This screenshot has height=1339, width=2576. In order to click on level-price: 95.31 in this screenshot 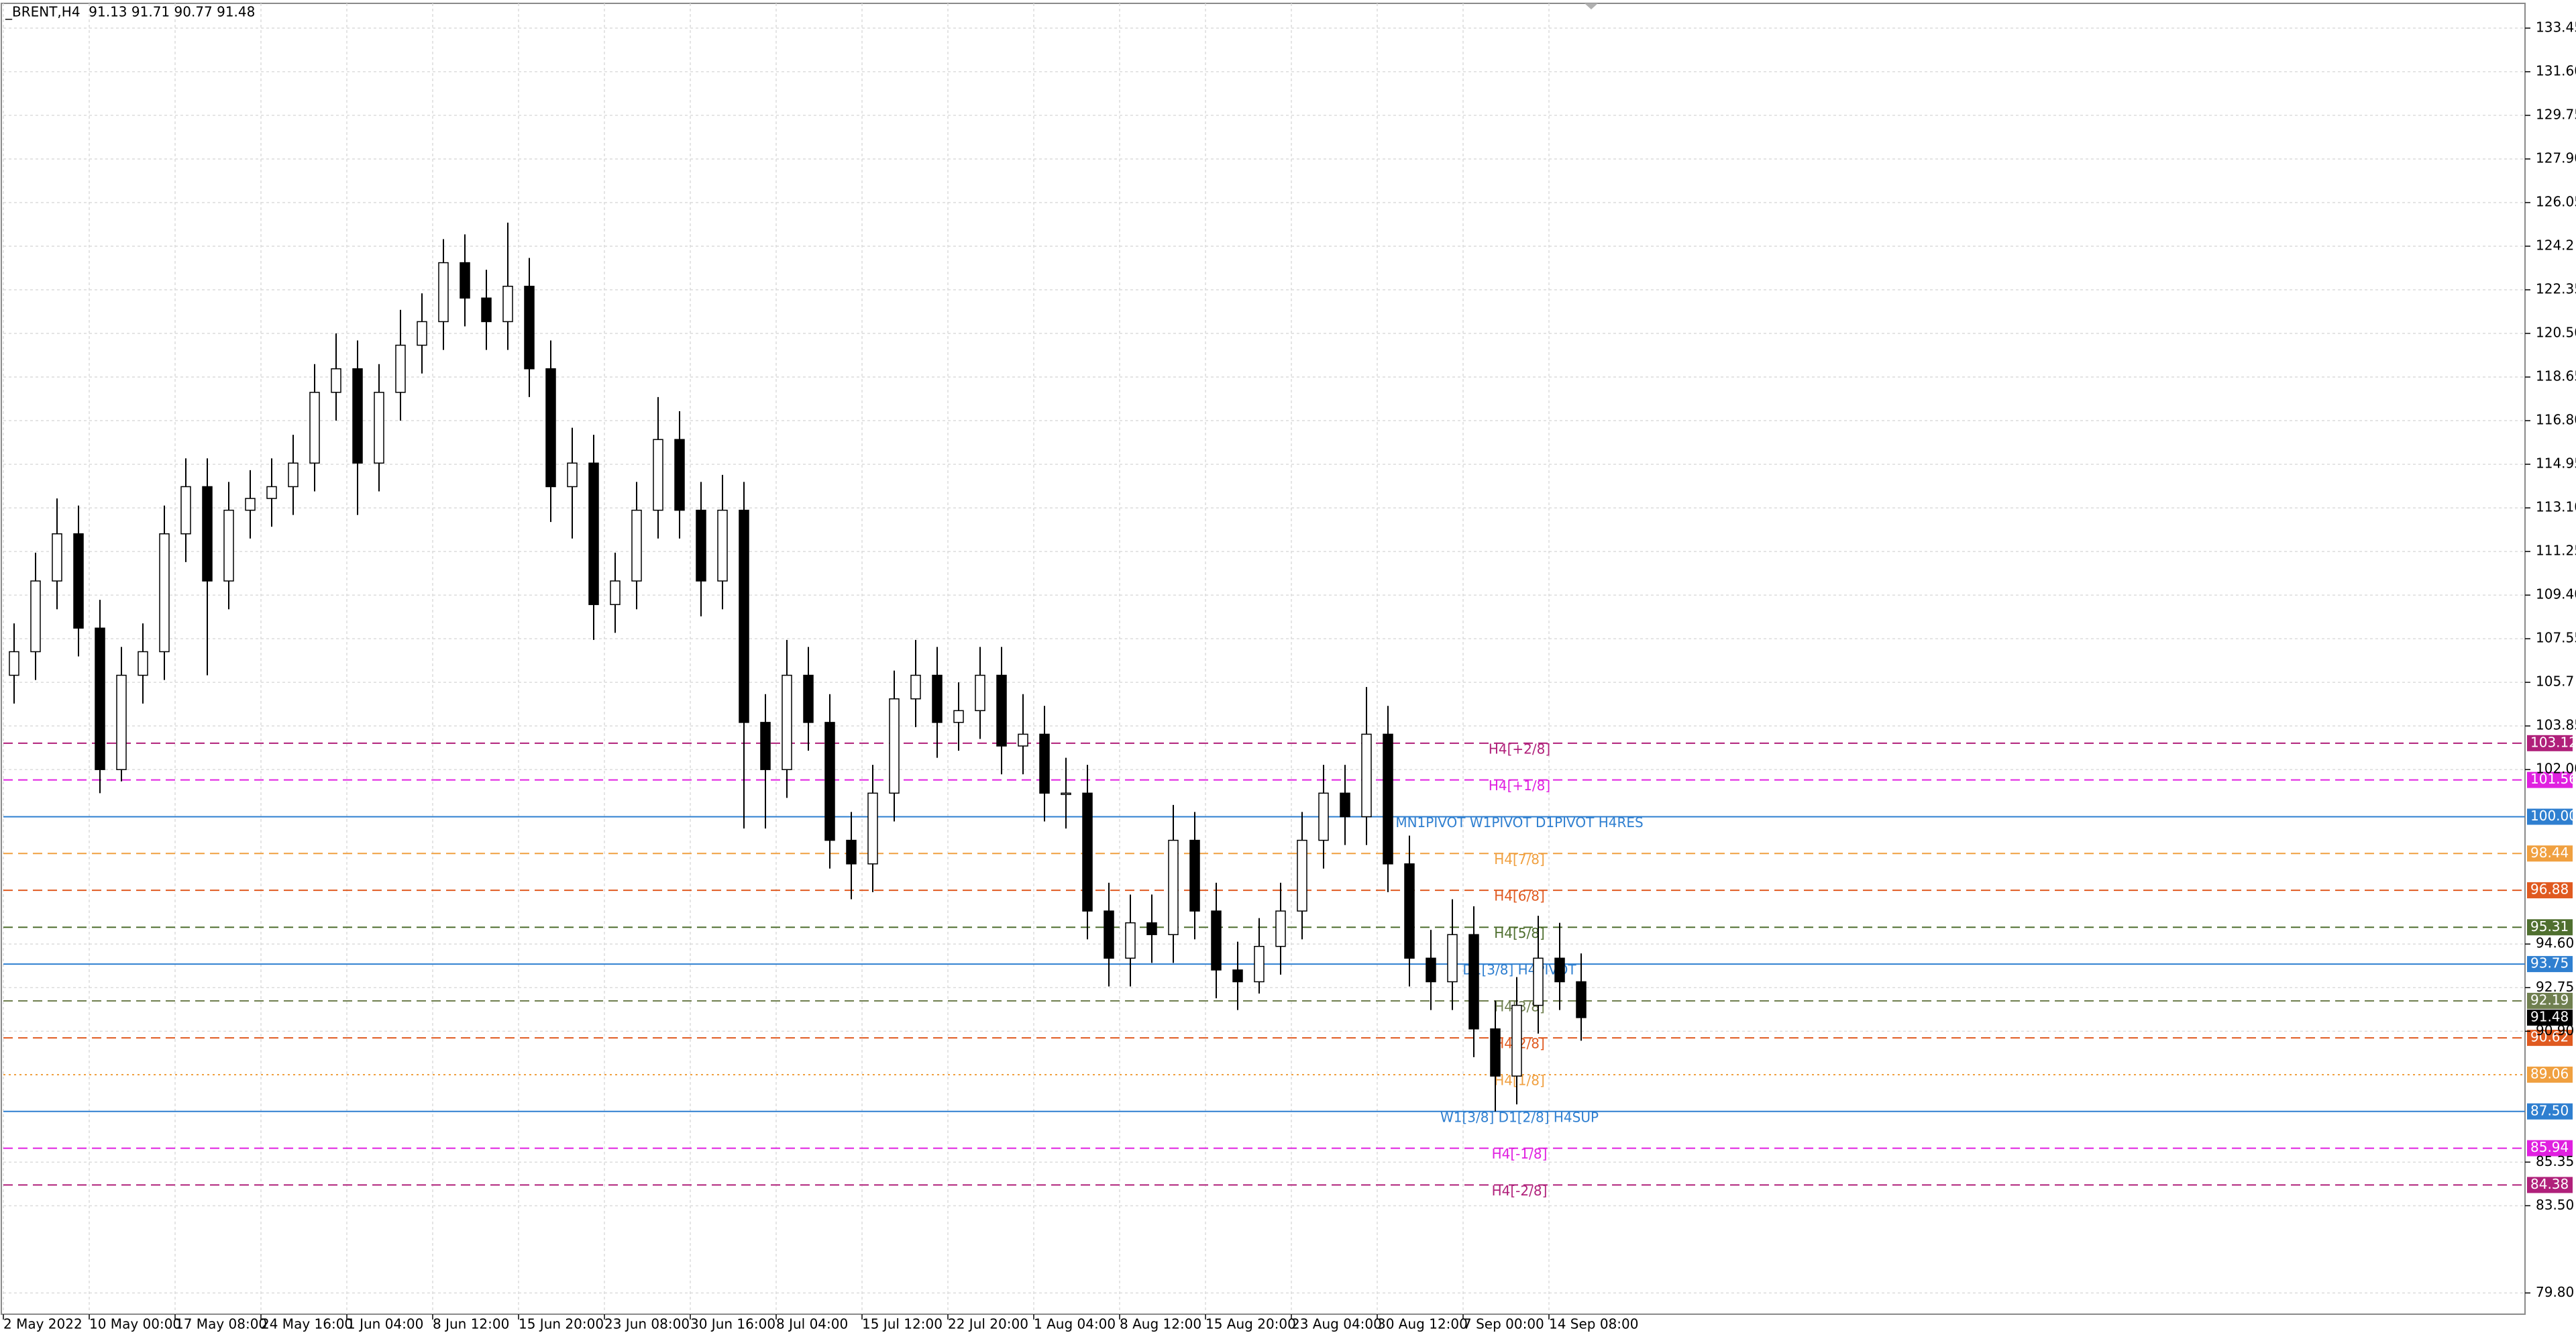, I will do `click(2549, 926)`.